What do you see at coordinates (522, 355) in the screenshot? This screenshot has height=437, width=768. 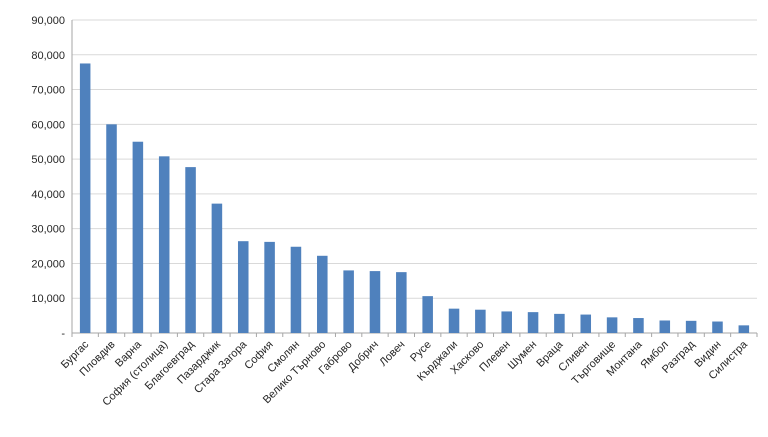 I see `x-tick-label: Шумен` at bounding box center [522, 355].